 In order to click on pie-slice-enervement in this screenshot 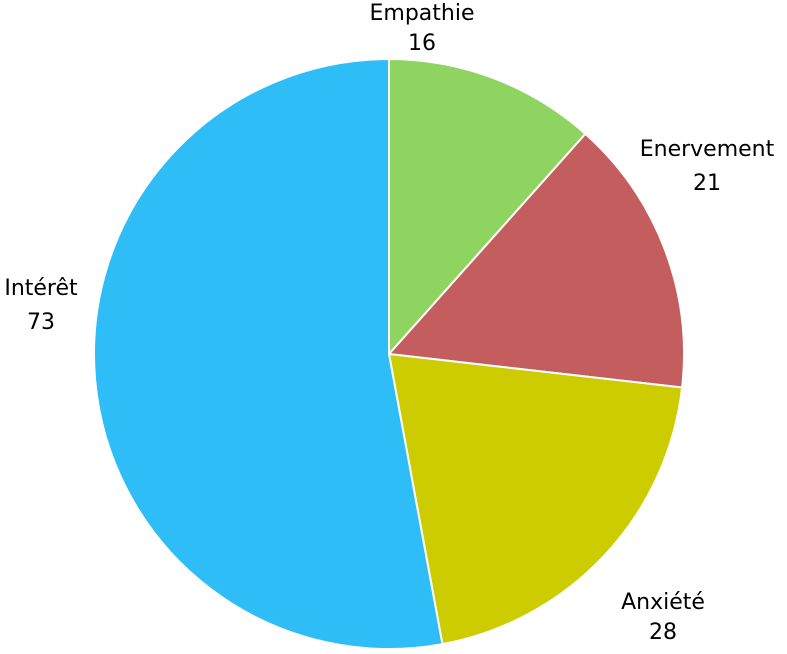, I will do `click(536, 260)`.